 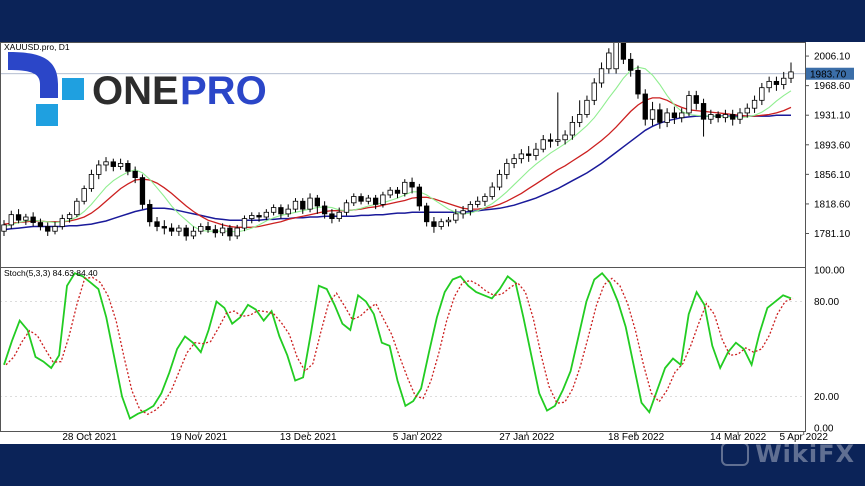 I want to click on stoch-tick-label: 80.00, so click(x=826, y=302).